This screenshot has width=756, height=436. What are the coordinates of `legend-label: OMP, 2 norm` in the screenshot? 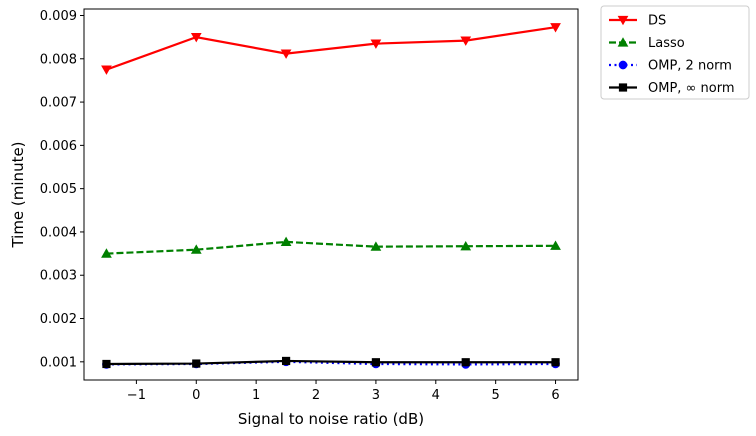 It's located at (690, 66).